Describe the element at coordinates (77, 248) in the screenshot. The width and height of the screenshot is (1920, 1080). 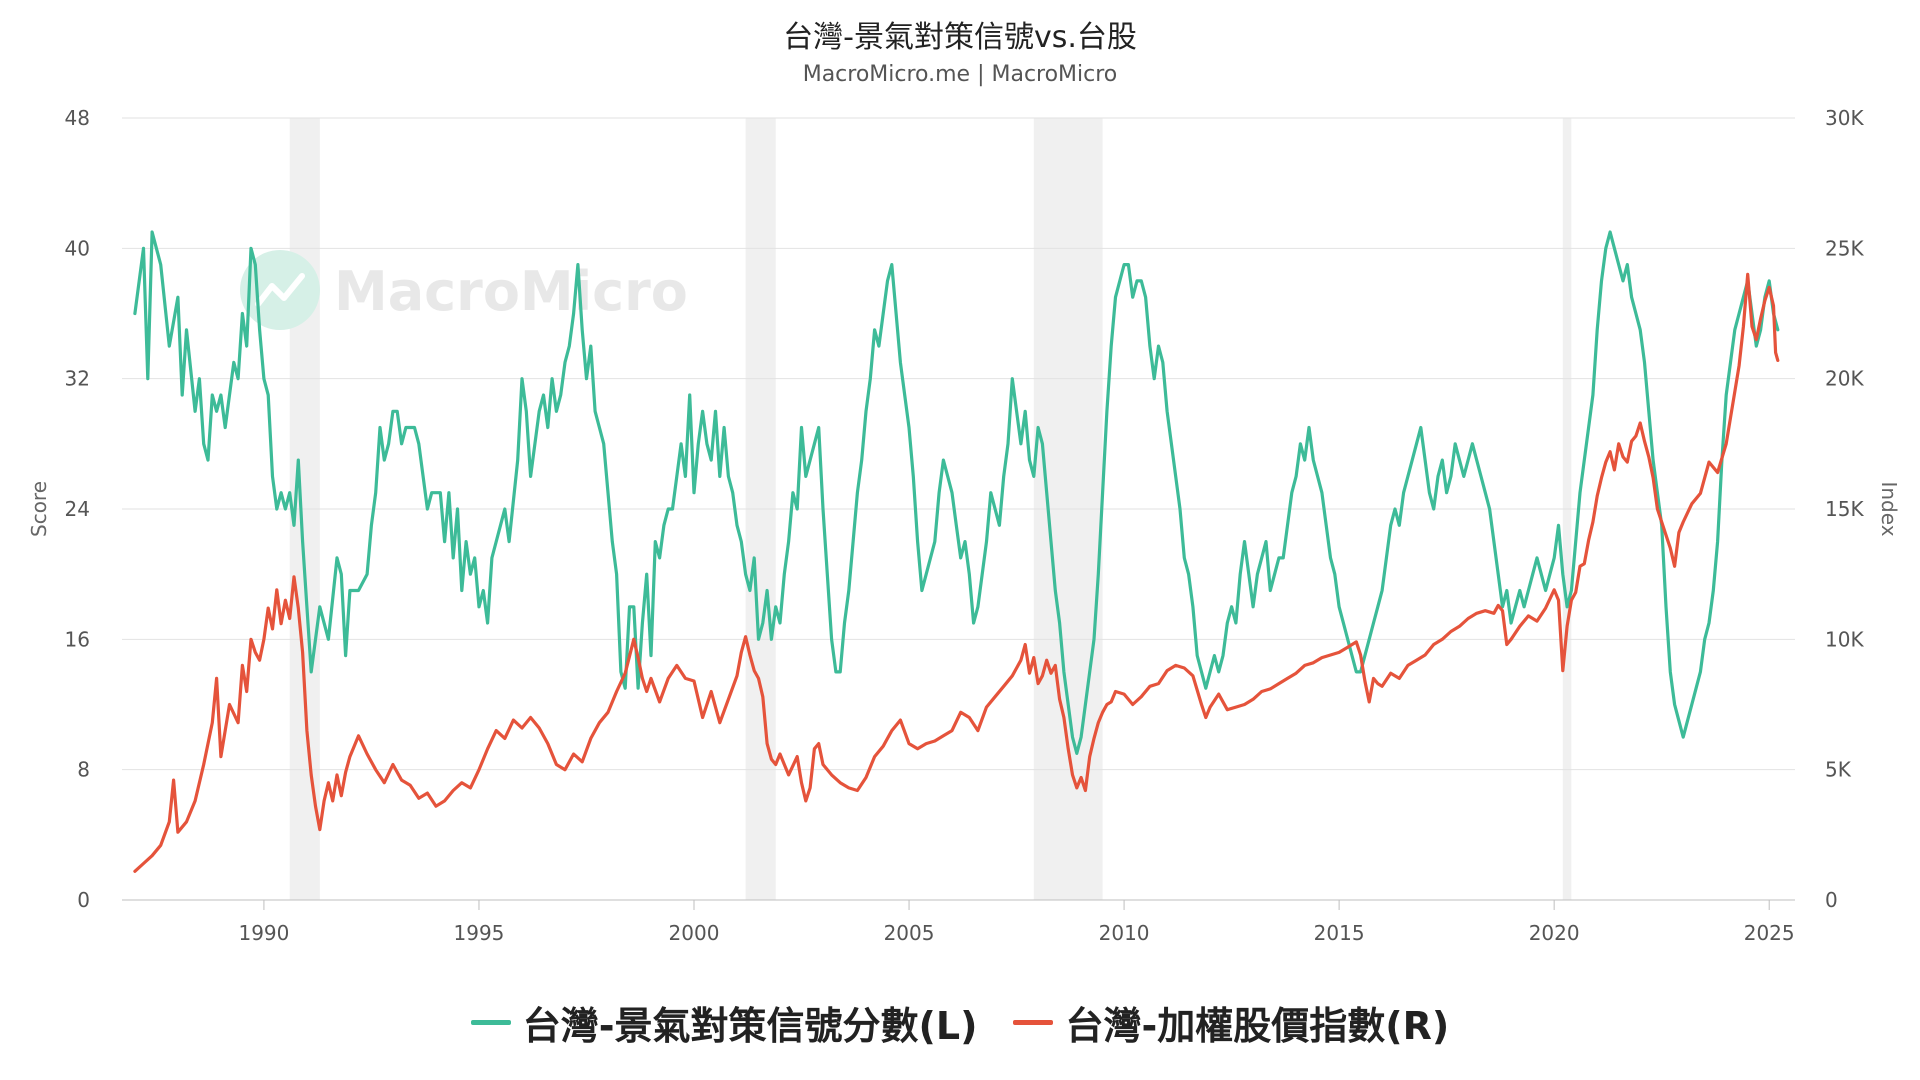
I see `y-left-tick-label: 40` at that location.